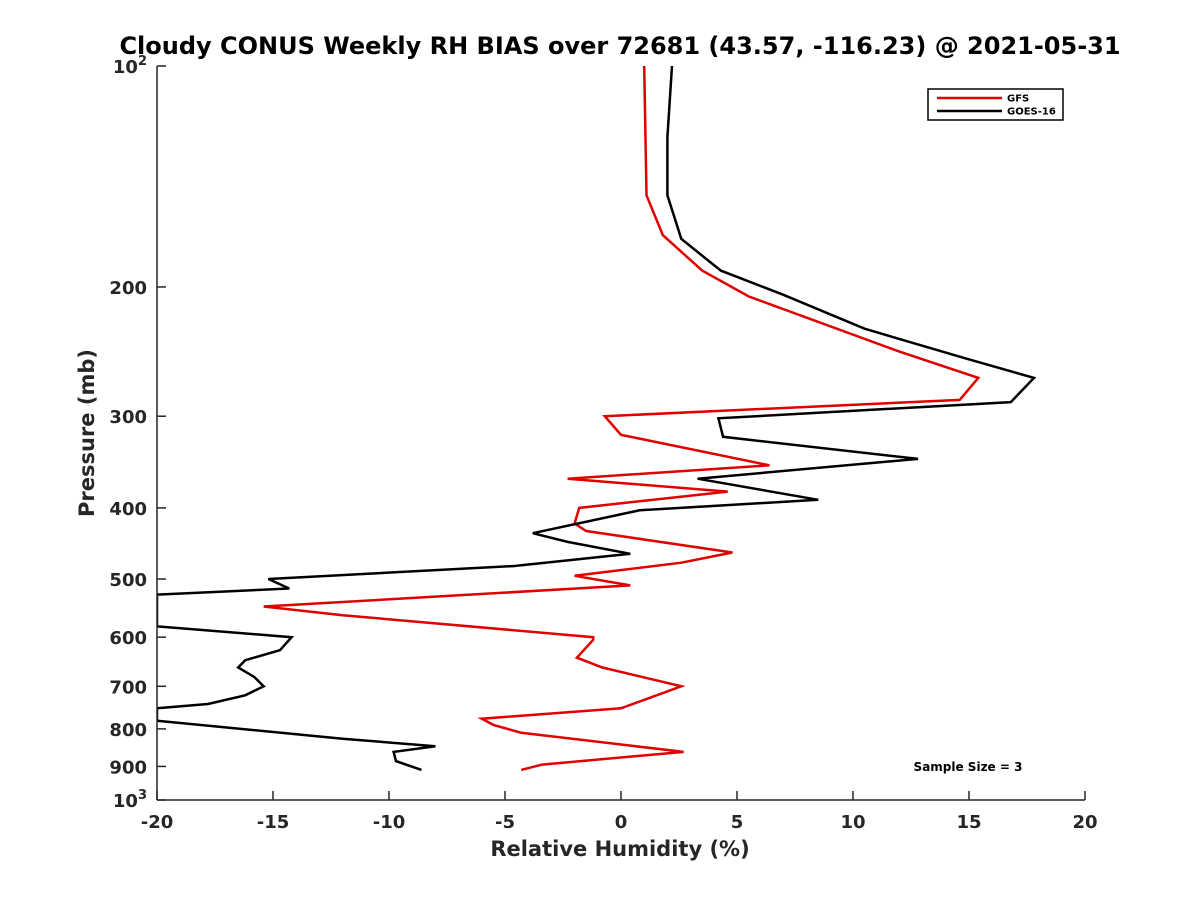  I want to click on x-tick-label: 20, so click(1084, 822).